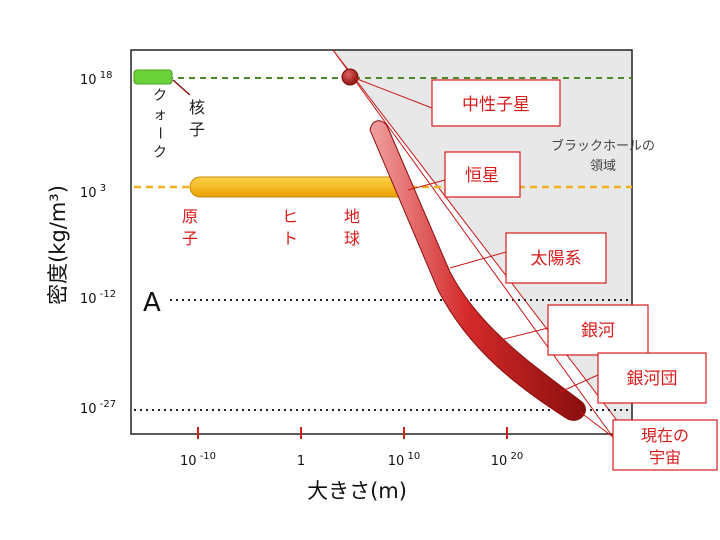 Image resolution: width=720 pixels, height=540 pixels. What do you see at coordinates (98, 298) in the screenshot?
I see `y-tick-label-2: 10 -12` at bounding box center [98, 298].